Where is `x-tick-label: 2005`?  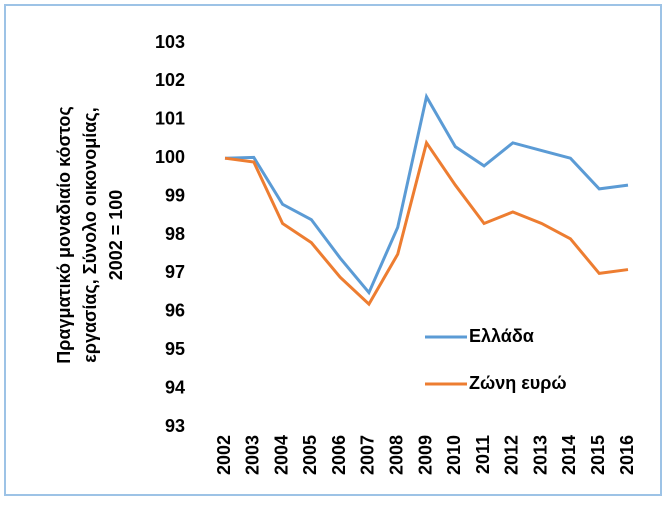 x-tick-label: 2005 is located at coordinates (310, 455).